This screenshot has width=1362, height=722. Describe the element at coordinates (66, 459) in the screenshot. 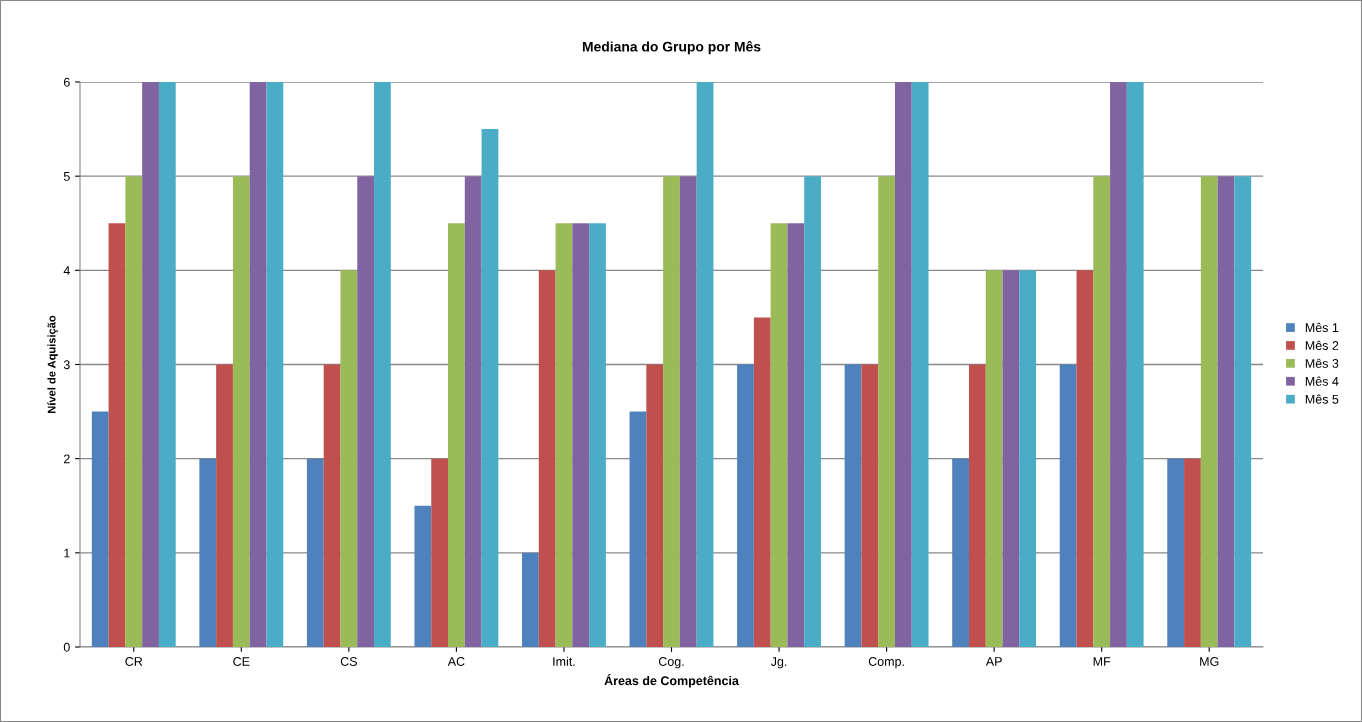

I see `y-tick-label: 2` at that location.